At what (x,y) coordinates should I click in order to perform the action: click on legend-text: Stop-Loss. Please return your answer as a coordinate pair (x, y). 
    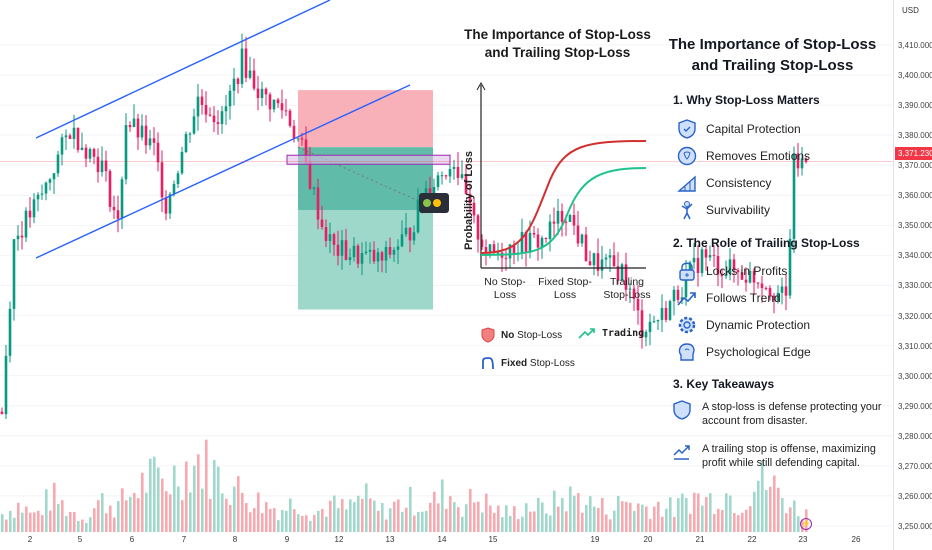
    Looking at the image, I should click on (540, 335).